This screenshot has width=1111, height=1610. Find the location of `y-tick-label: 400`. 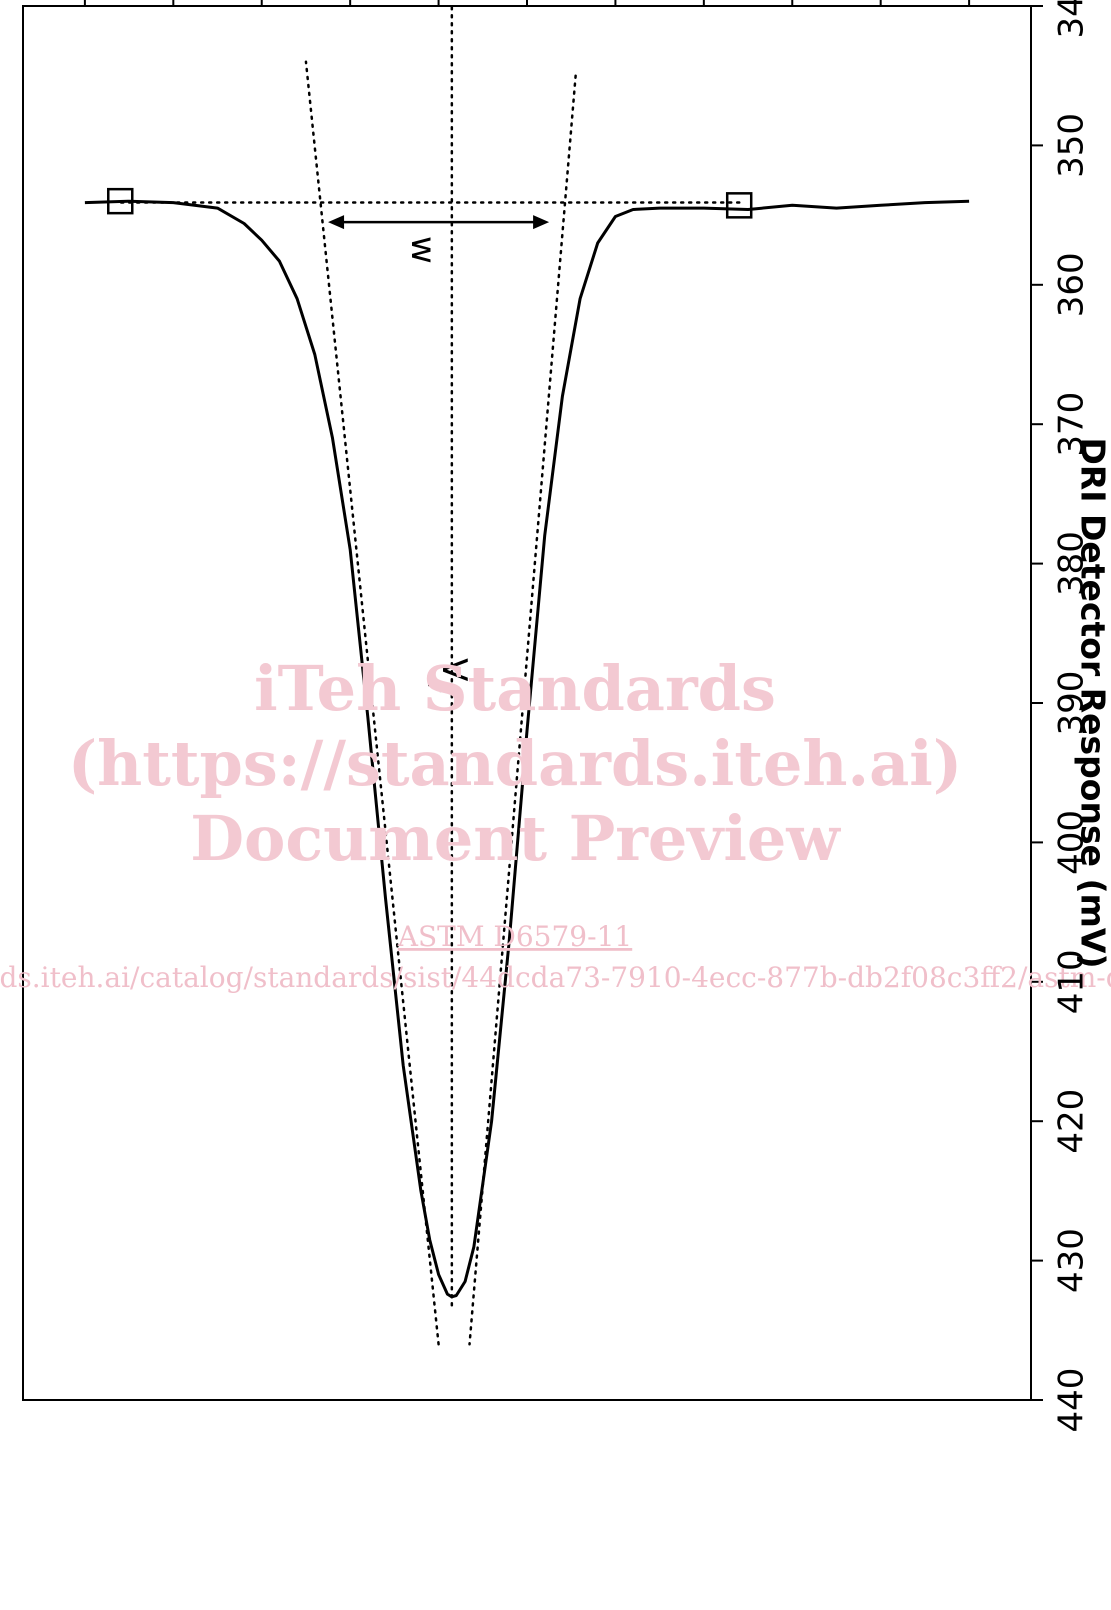

y-tick-label: 400 is located at coordinates (1072, 842).